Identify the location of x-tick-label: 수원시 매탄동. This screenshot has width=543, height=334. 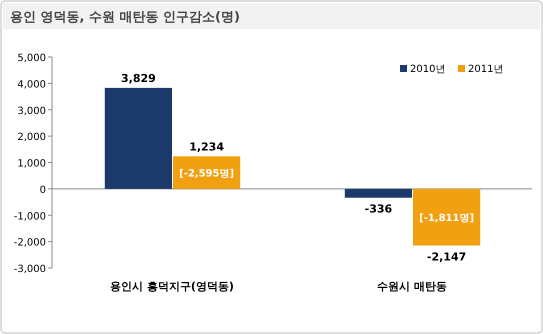
(412, 286).